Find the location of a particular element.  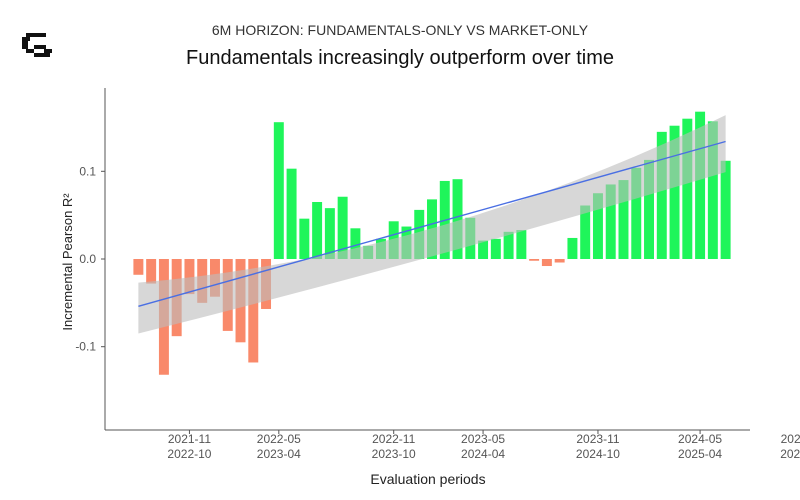

x-tick-label: 2022-05 is located at coordinates (279, 439).